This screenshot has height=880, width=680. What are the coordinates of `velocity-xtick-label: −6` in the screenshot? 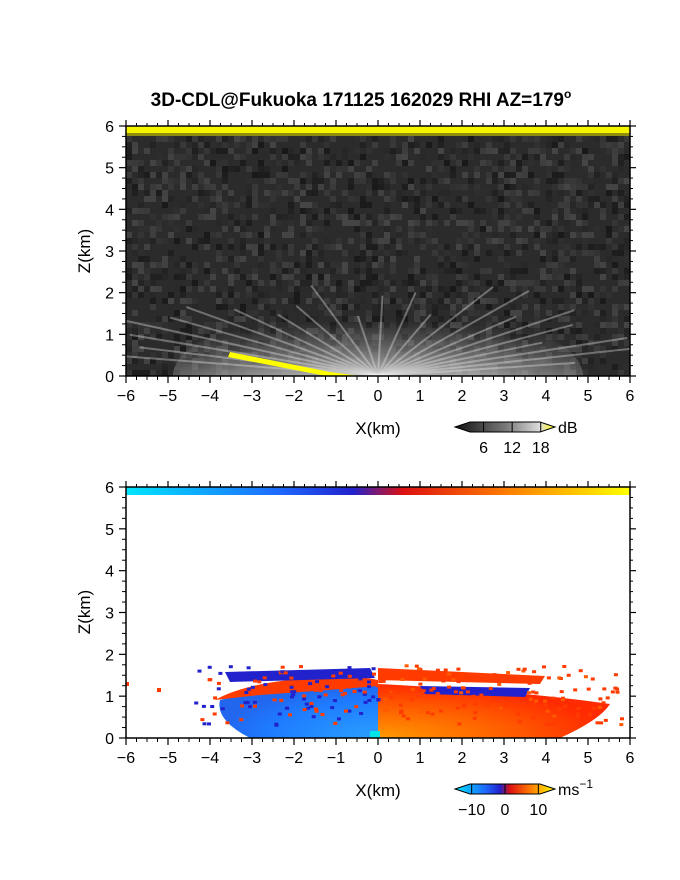 It's located at (126, 758).